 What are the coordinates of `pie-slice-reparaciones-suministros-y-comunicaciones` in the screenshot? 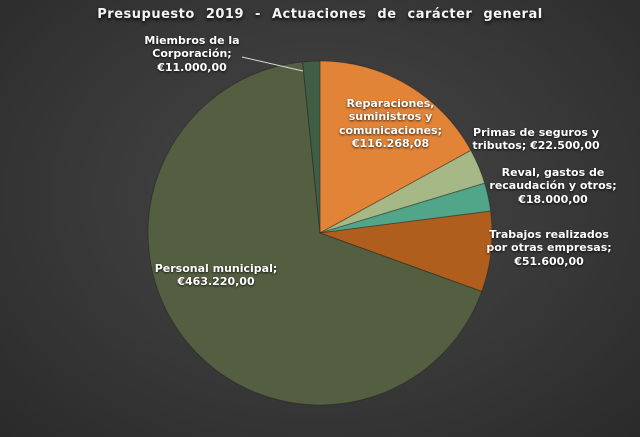 It's located at (395, 147).